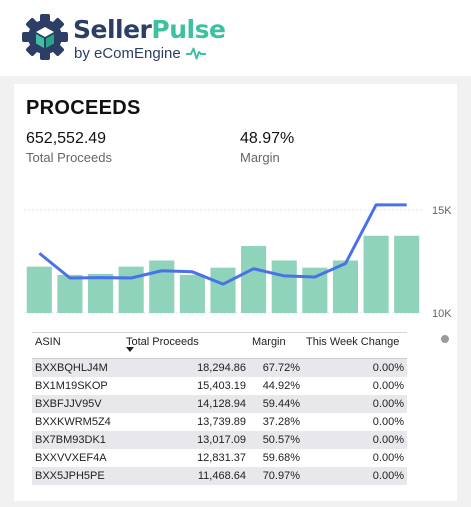 Image resolution: width=471 pixels, height=507 pixels. I want to click on table-row: BXXKWRM5Z4 13,739.89 37.28% 0.00%, so click(219, 422).